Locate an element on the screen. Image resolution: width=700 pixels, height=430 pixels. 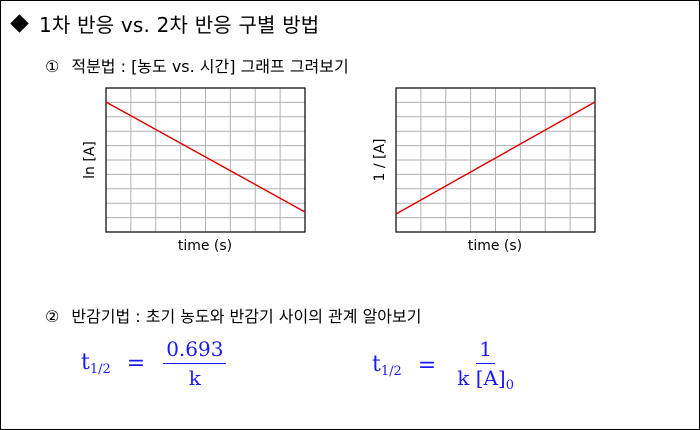
plot-2-ylabel: 1 / [A] is located at coordinates (380, 159).